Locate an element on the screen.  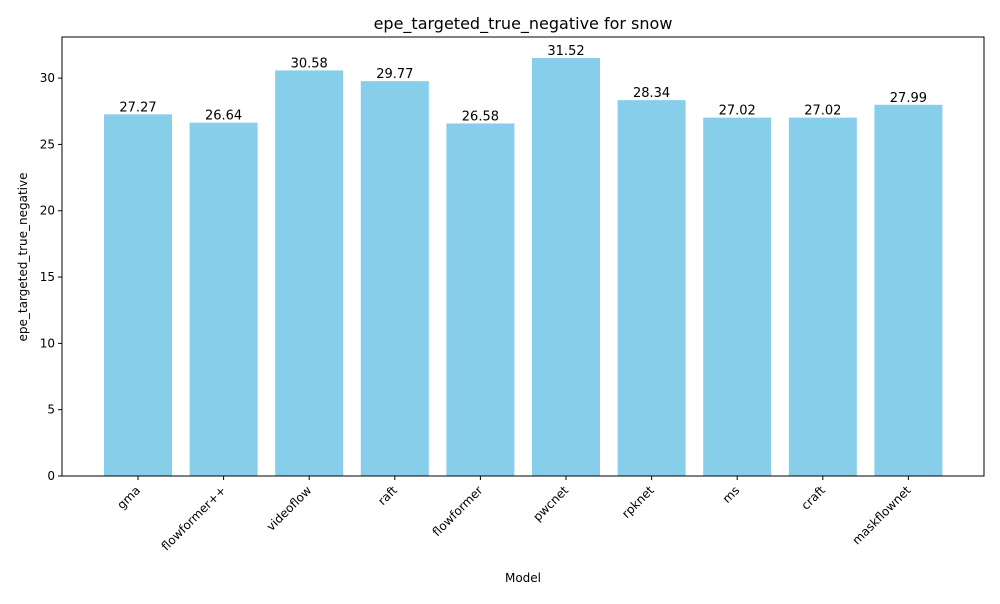
x-tick-label: gma is located at coordinates (128, 497).